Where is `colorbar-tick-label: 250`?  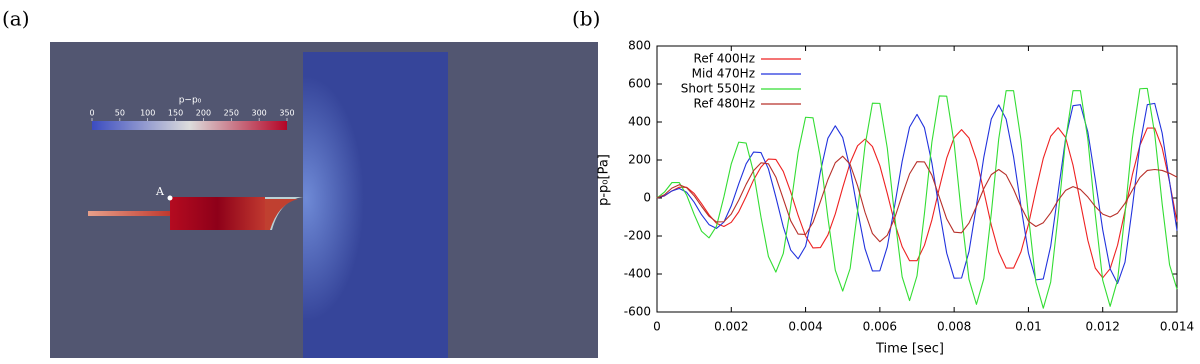 colorbar-tick-label: 250 is located at coordinates (231, 113).